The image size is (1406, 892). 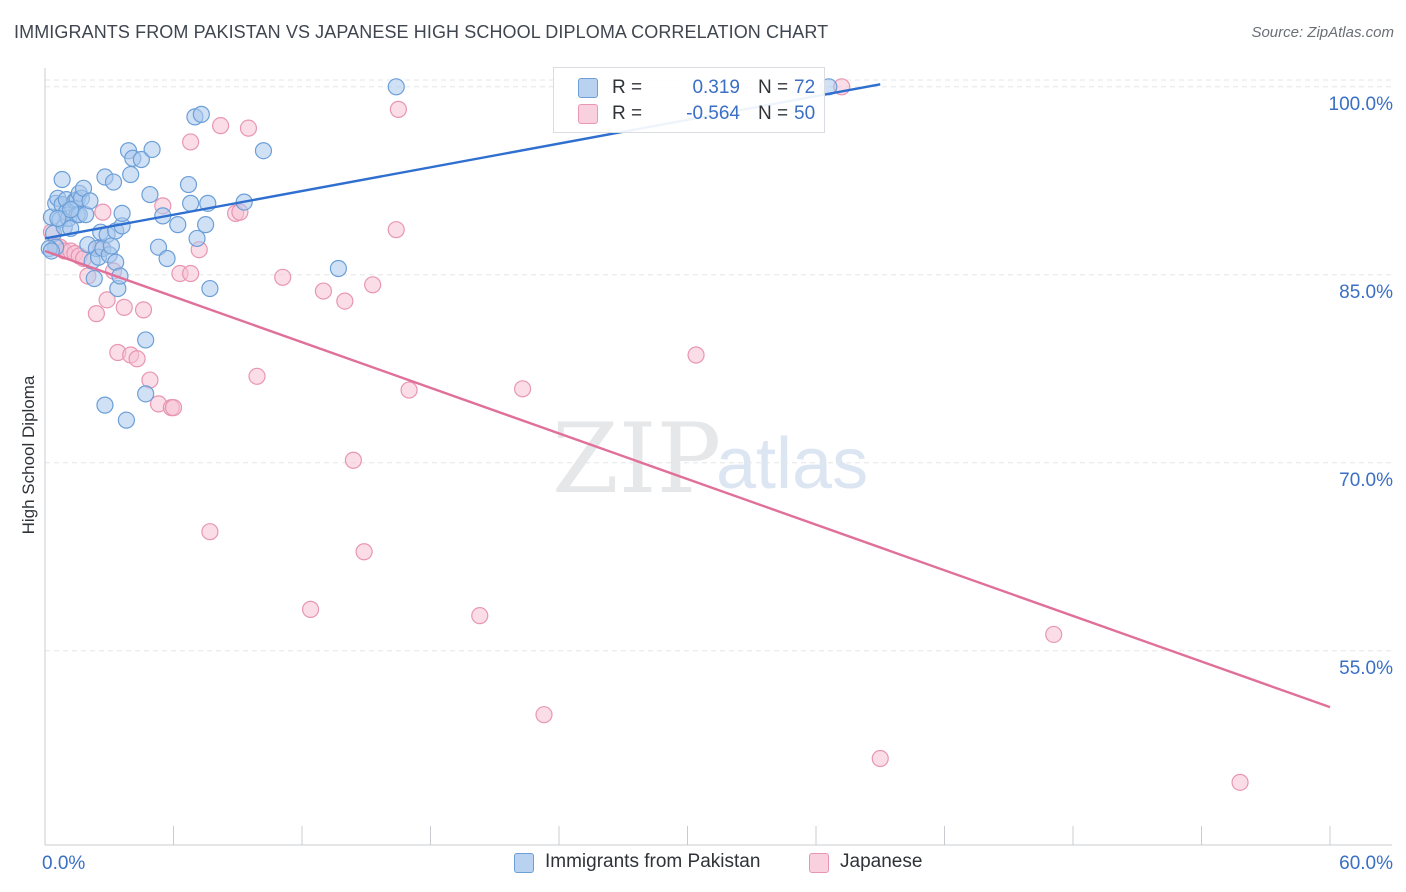 What do you see at coordinates (792, 464) in the screenshot?
I see `watermark-atlas: atlas` at bounding box center [792, 464].